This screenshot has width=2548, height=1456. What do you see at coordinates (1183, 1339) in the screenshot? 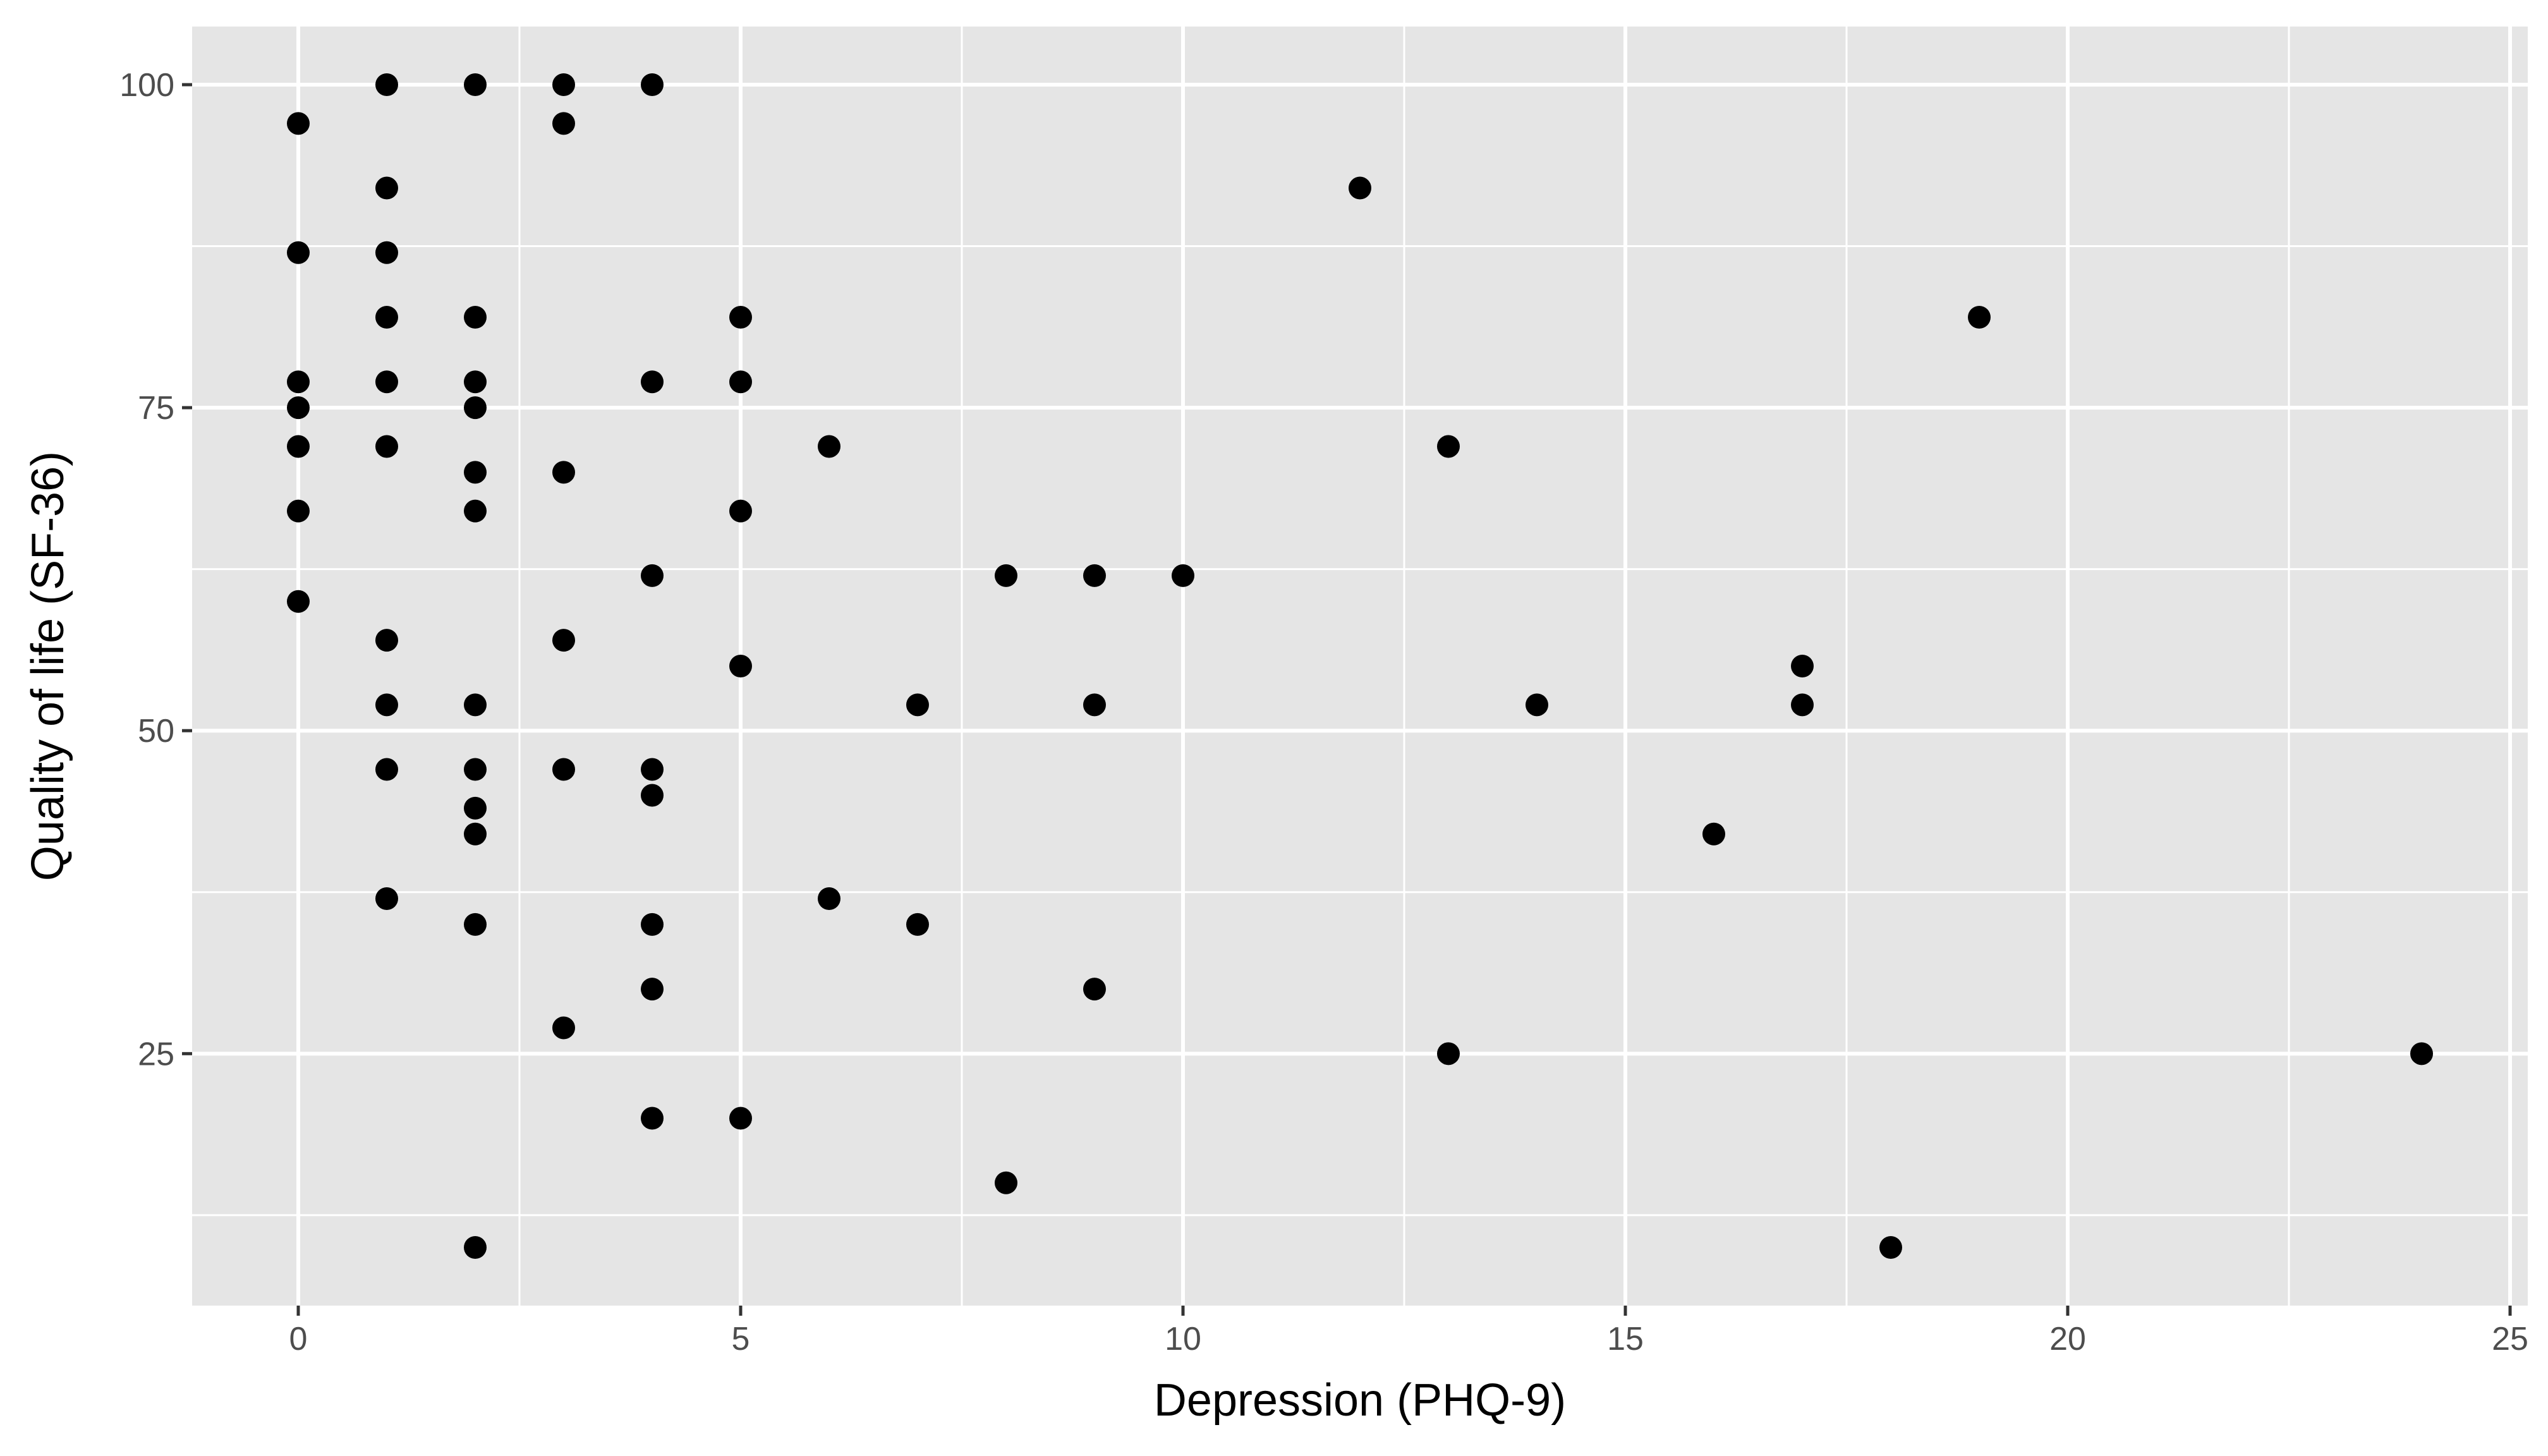
I see `x-tick-label: 10` at bounding box center [1183, 1339].